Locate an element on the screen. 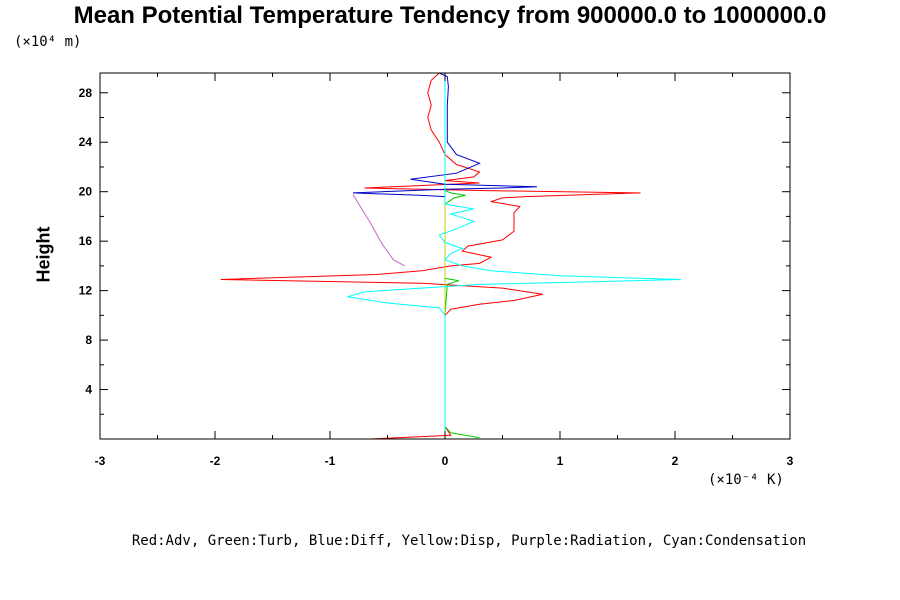 This screenshot has width=900, height=600. series-line-turb is located at coordinates (462, 314).